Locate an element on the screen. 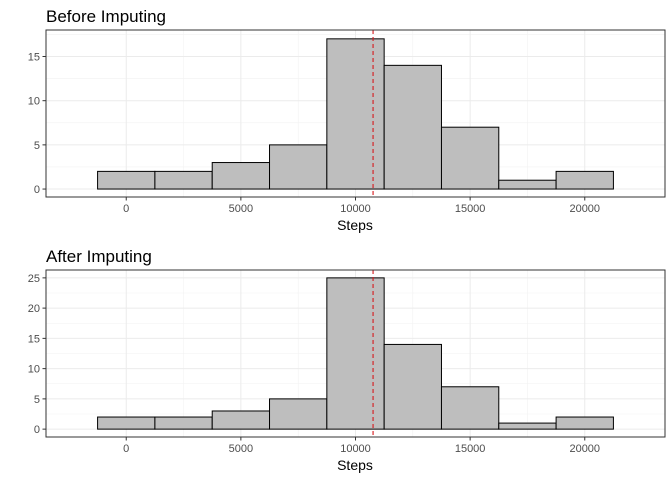 This screenshot has height=480, width=672. chart-title: Before Imputing is located at coordinates (106, 16).